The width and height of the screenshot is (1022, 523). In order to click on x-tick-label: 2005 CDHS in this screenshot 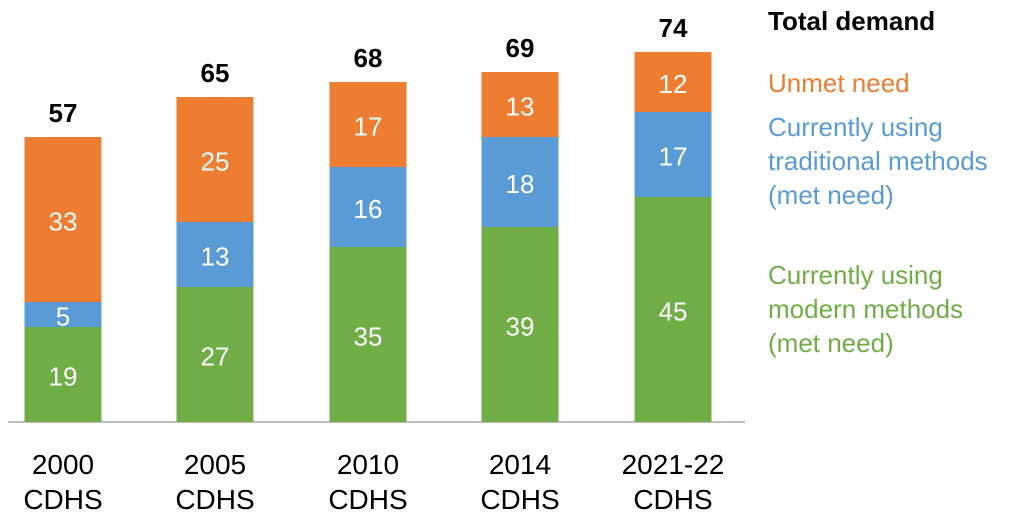, I will do `click(215, 482)`.